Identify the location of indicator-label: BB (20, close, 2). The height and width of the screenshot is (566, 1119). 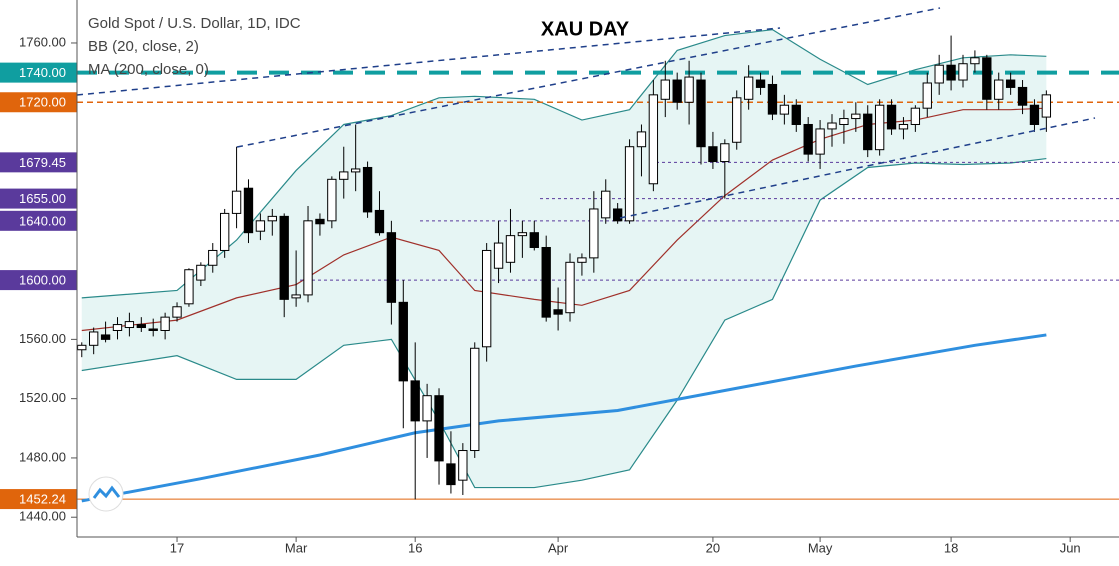
(143, 46).